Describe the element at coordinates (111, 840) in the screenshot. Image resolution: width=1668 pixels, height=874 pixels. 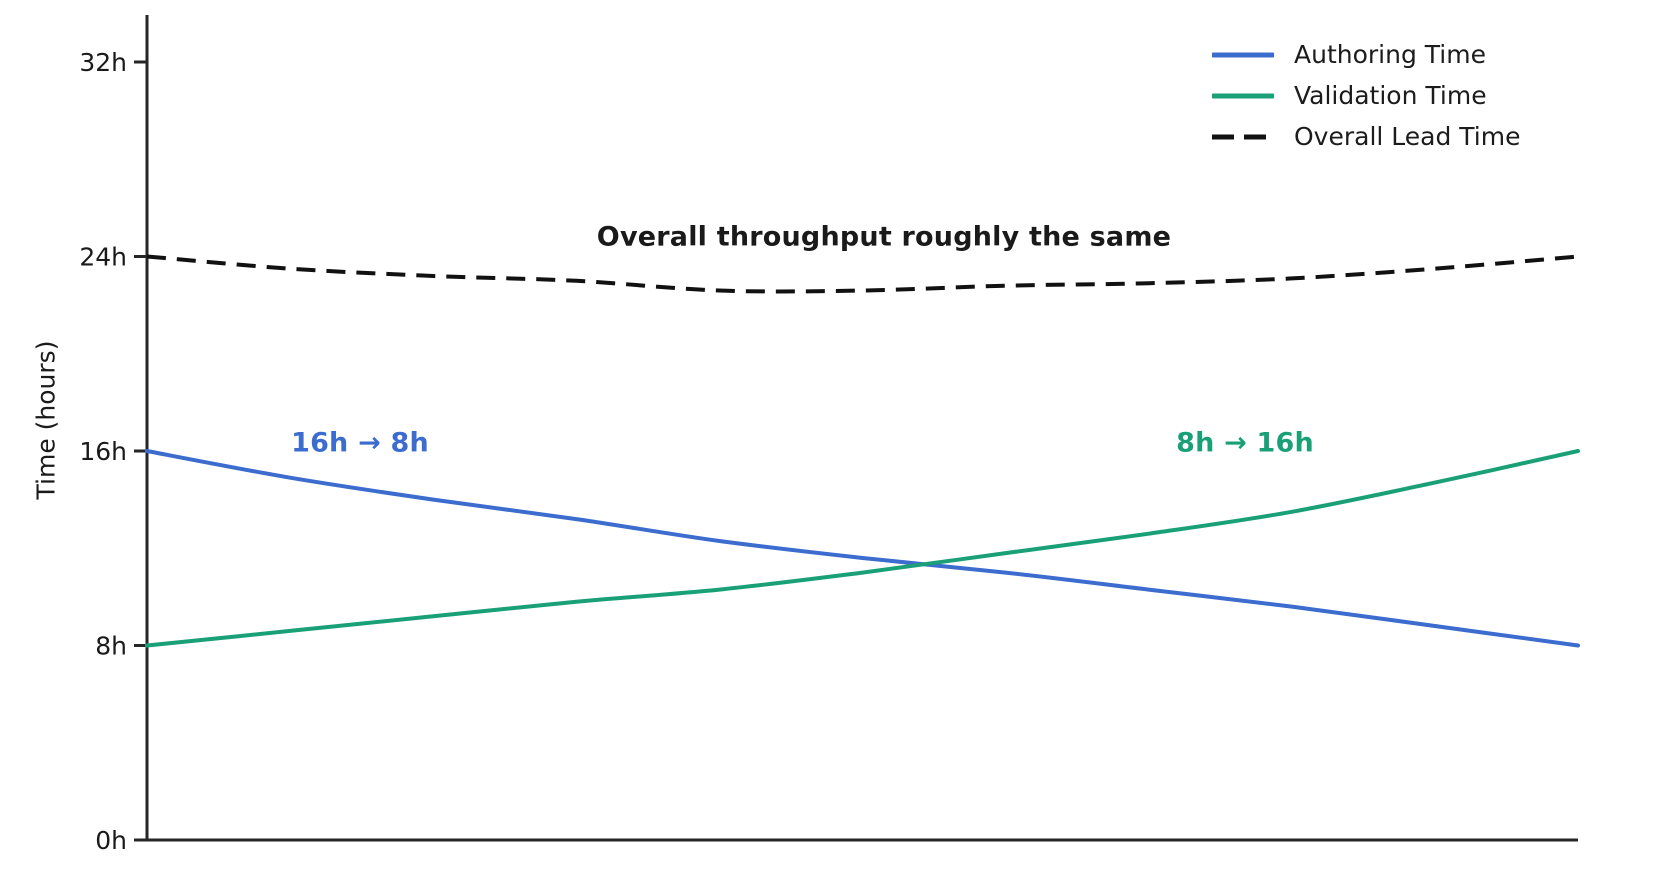
I see `y-tick-label: 0h` at that location.